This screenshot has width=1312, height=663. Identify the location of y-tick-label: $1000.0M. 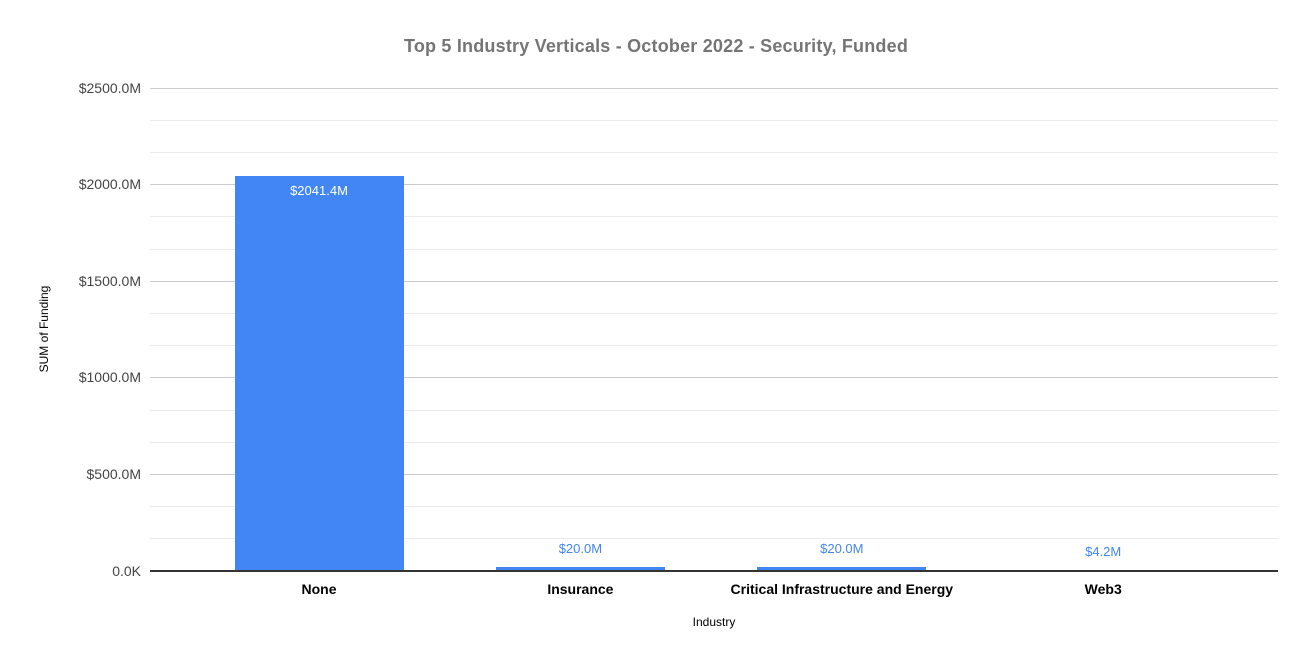
(109, 377).